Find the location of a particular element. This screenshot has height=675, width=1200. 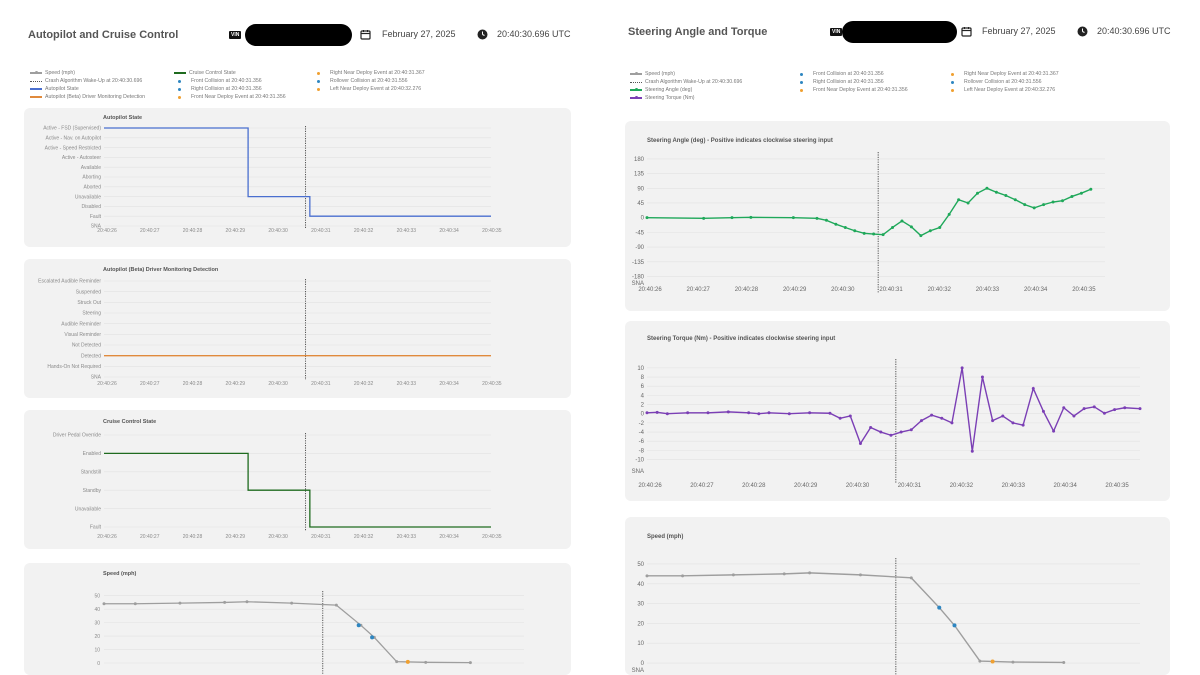

panel-title: Steering Angle and Torque is located at coordinates (698, 32).